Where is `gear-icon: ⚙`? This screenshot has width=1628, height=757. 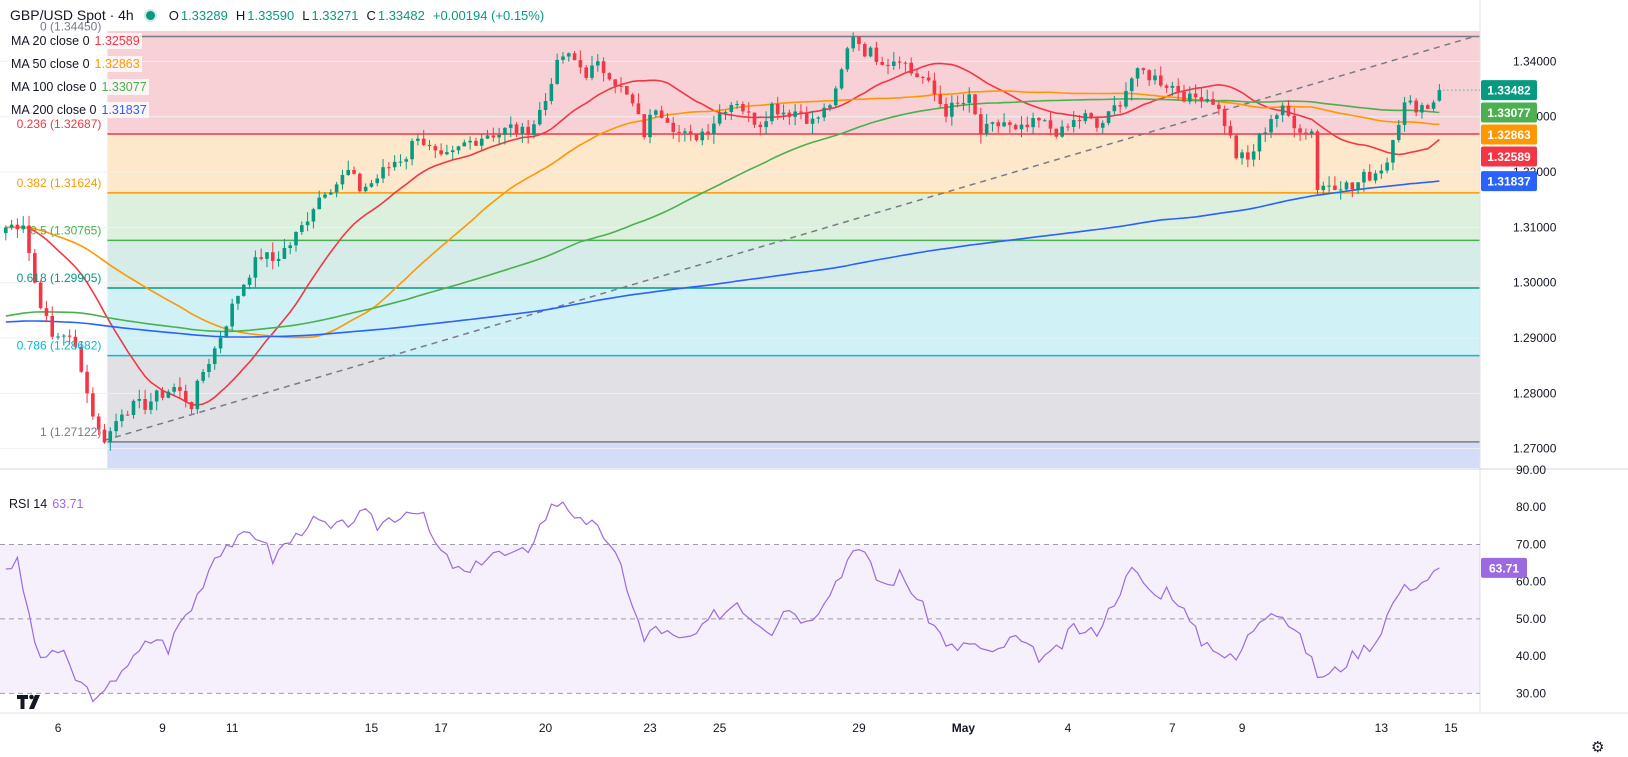 gear-icon: ⚙ is located at coordinates (1598, 747).